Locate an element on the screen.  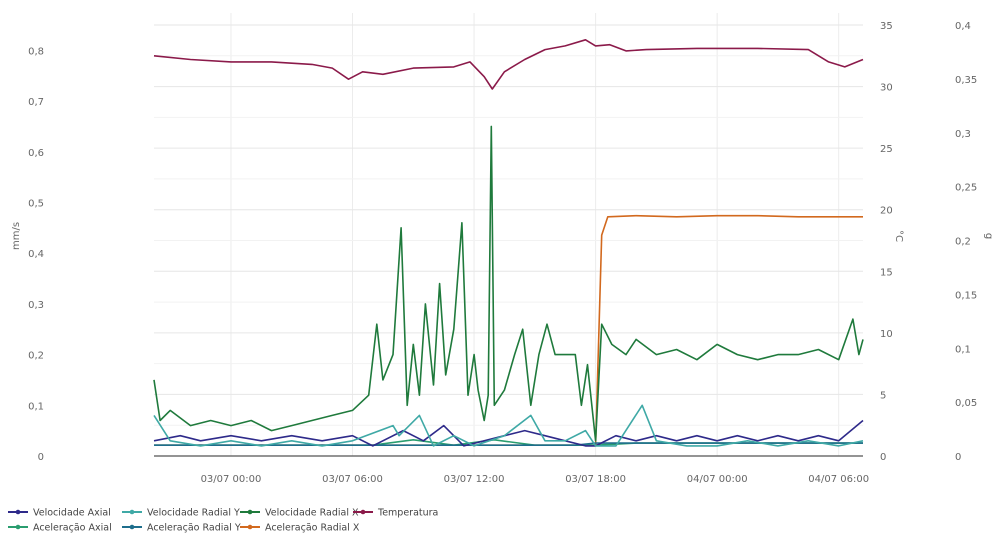
velocity-axis-title: mm/s is located at coordinates (16, 236).